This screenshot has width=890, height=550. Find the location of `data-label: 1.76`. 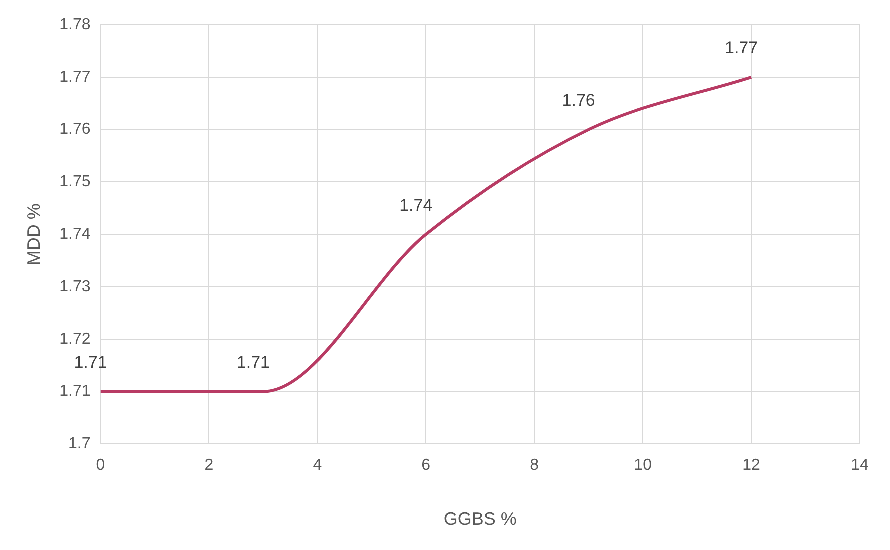

data-label: 1.76 is located at coordinates (579, 100).